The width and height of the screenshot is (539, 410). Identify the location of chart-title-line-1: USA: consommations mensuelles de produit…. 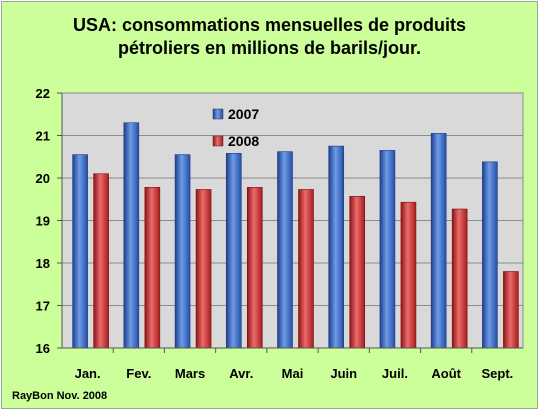
(269, 25).